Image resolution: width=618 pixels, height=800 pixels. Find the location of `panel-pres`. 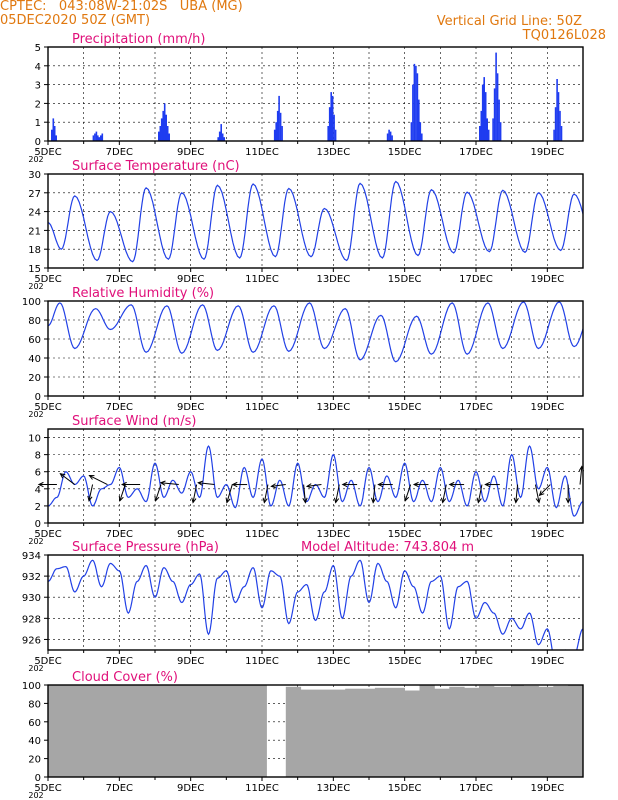

panel-pres is located at coordinates (314, 604).